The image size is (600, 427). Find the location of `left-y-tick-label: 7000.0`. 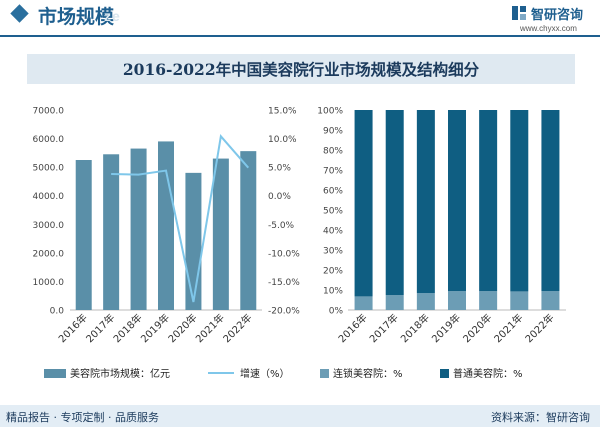

left-y-tick-label: 7000.0 is located at coordinates (49, 112).